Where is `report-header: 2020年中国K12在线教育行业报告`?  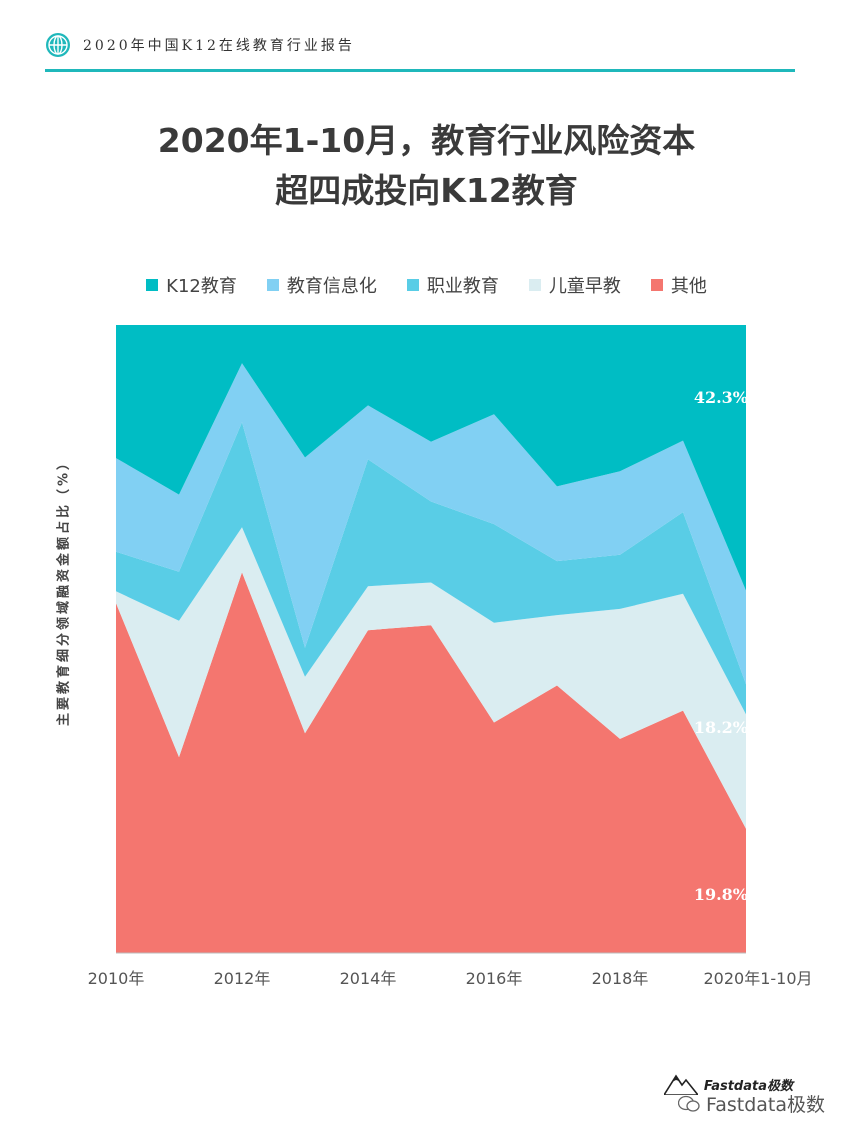
report-header: 2020年中国K12在线教育行业报告 is located at coordinates (200, 45).